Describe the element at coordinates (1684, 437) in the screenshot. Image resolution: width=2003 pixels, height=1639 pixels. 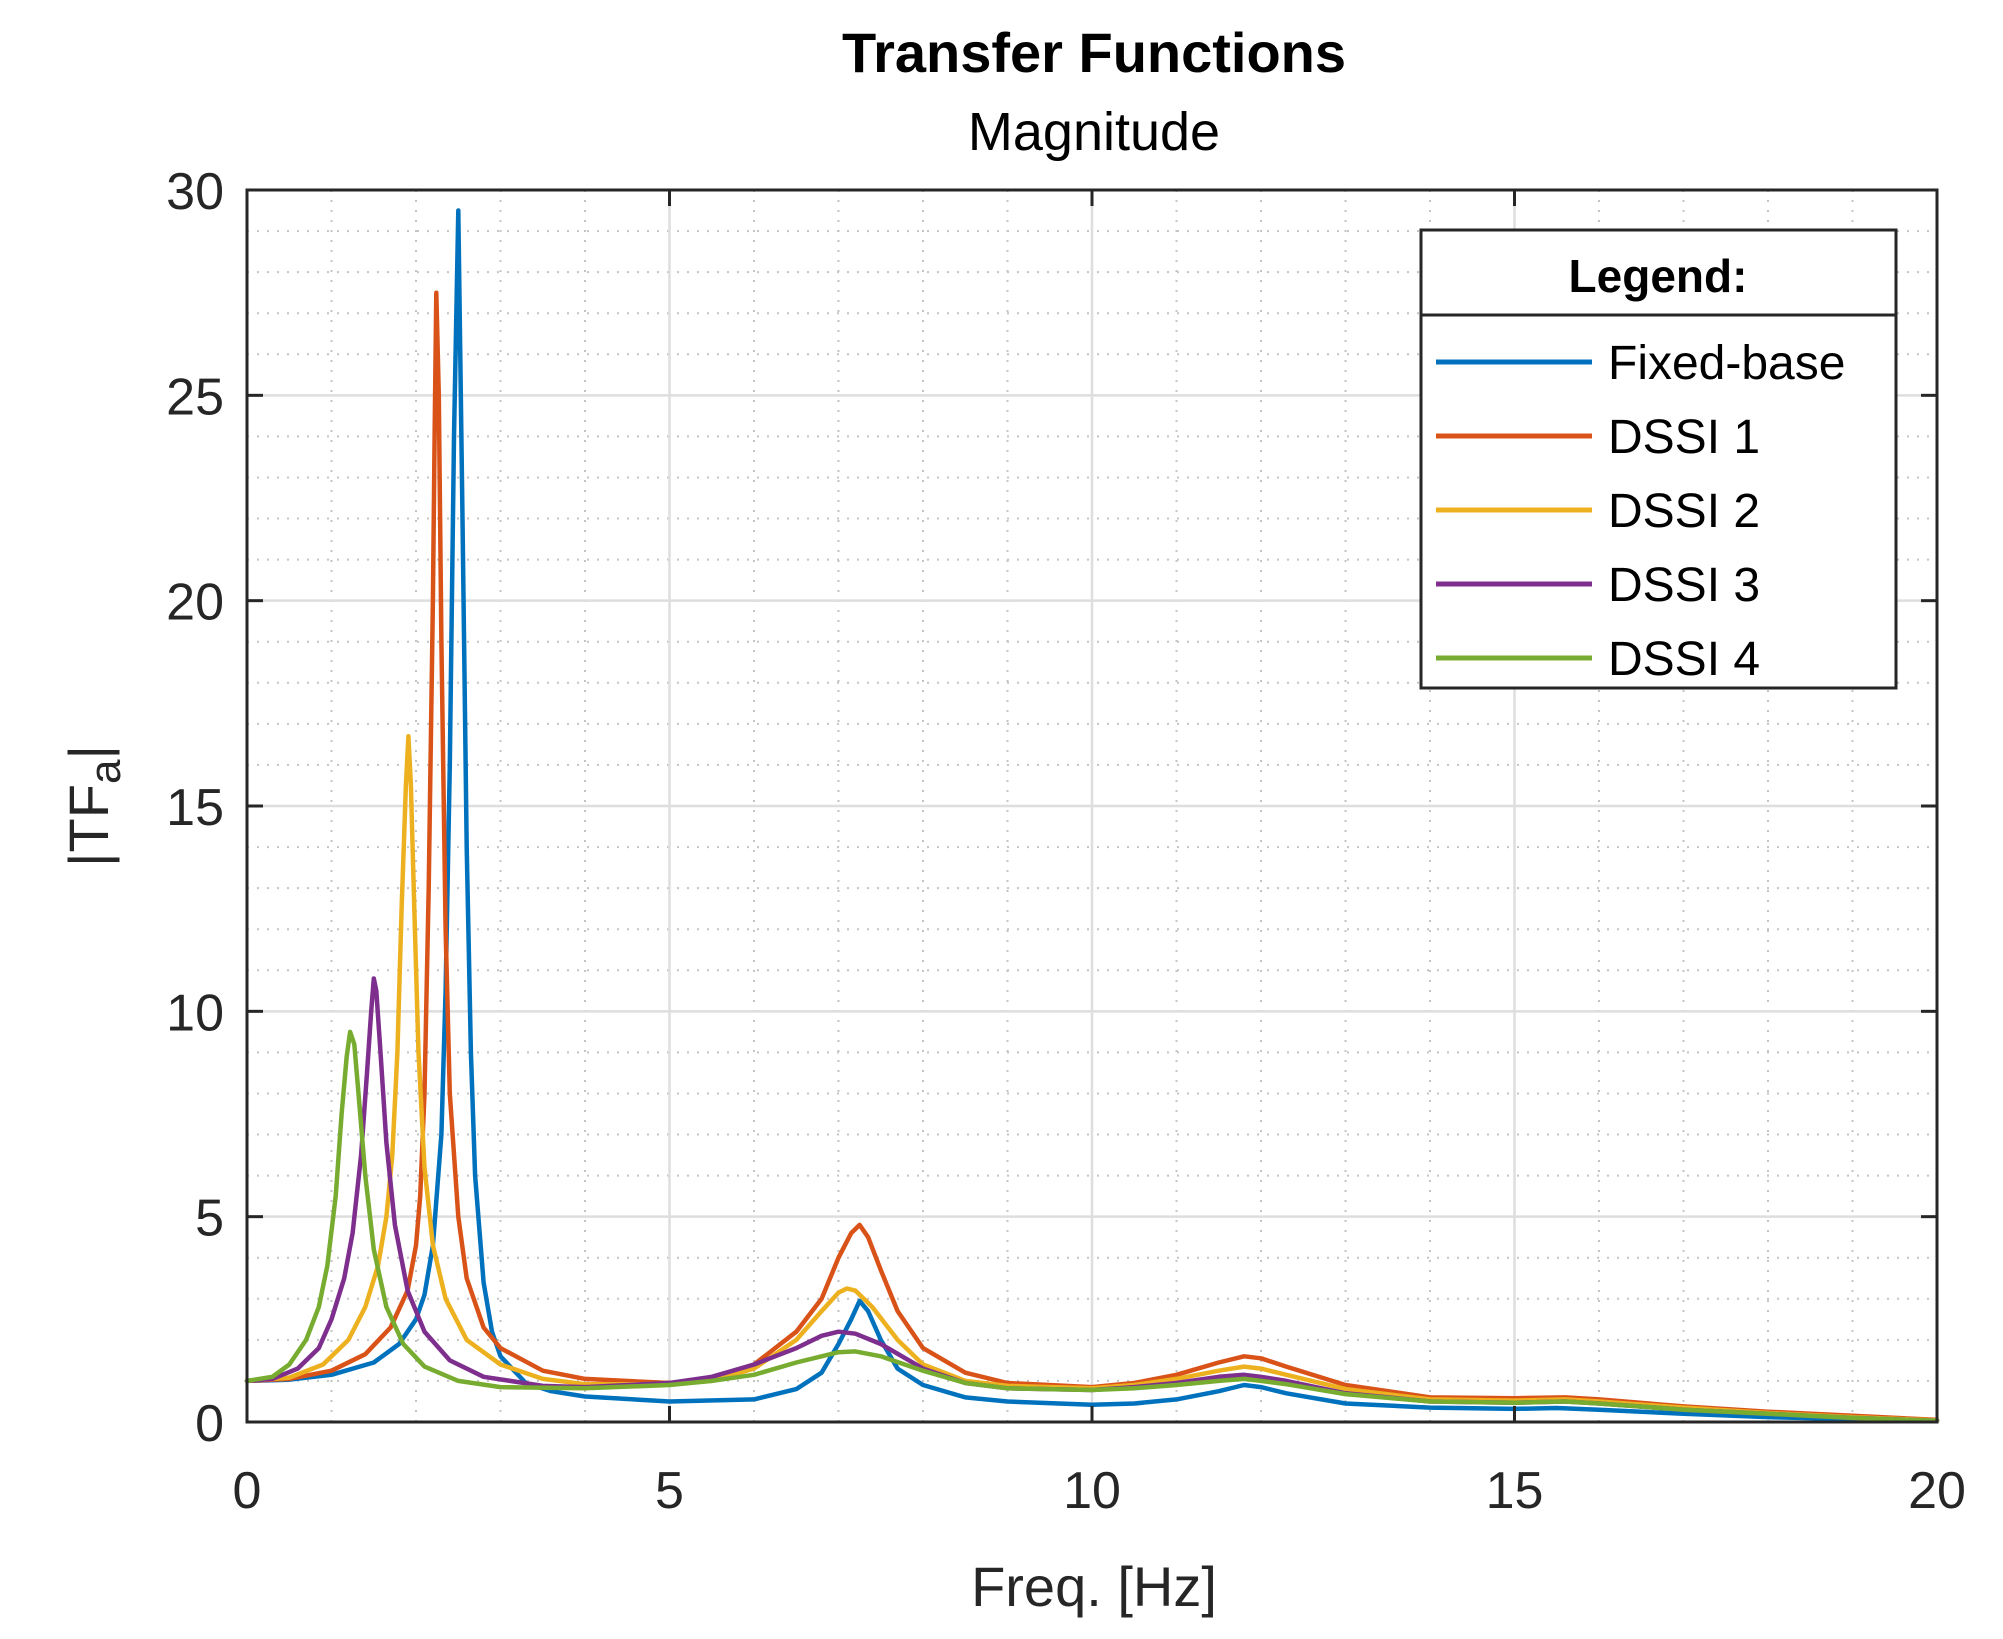
I see `legend-label-2: DSSI 1` at that location.